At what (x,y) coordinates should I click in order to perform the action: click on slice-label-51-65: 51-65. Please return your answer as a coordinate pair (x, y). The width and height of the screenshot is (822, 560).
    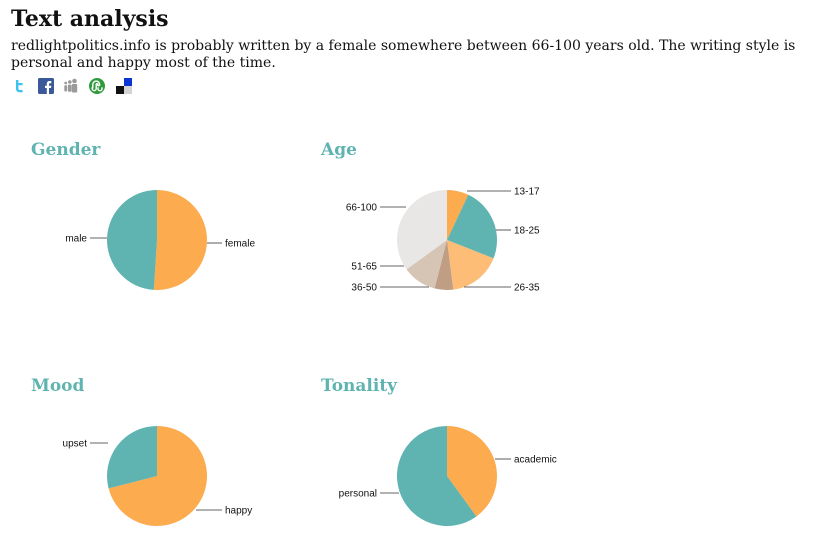
    Looking at the image, I should click on (364, 267).